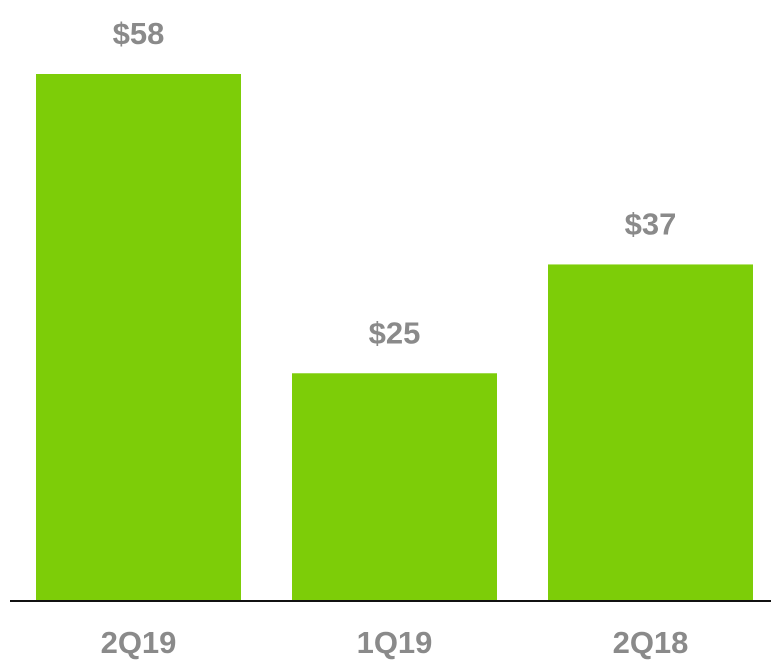 Image resolution: width=771 pixels, height=663 pixels. Describe the element at coordinates (395, 642) in the screenshot. I see `x-tick-label: 1Q19` at that location.